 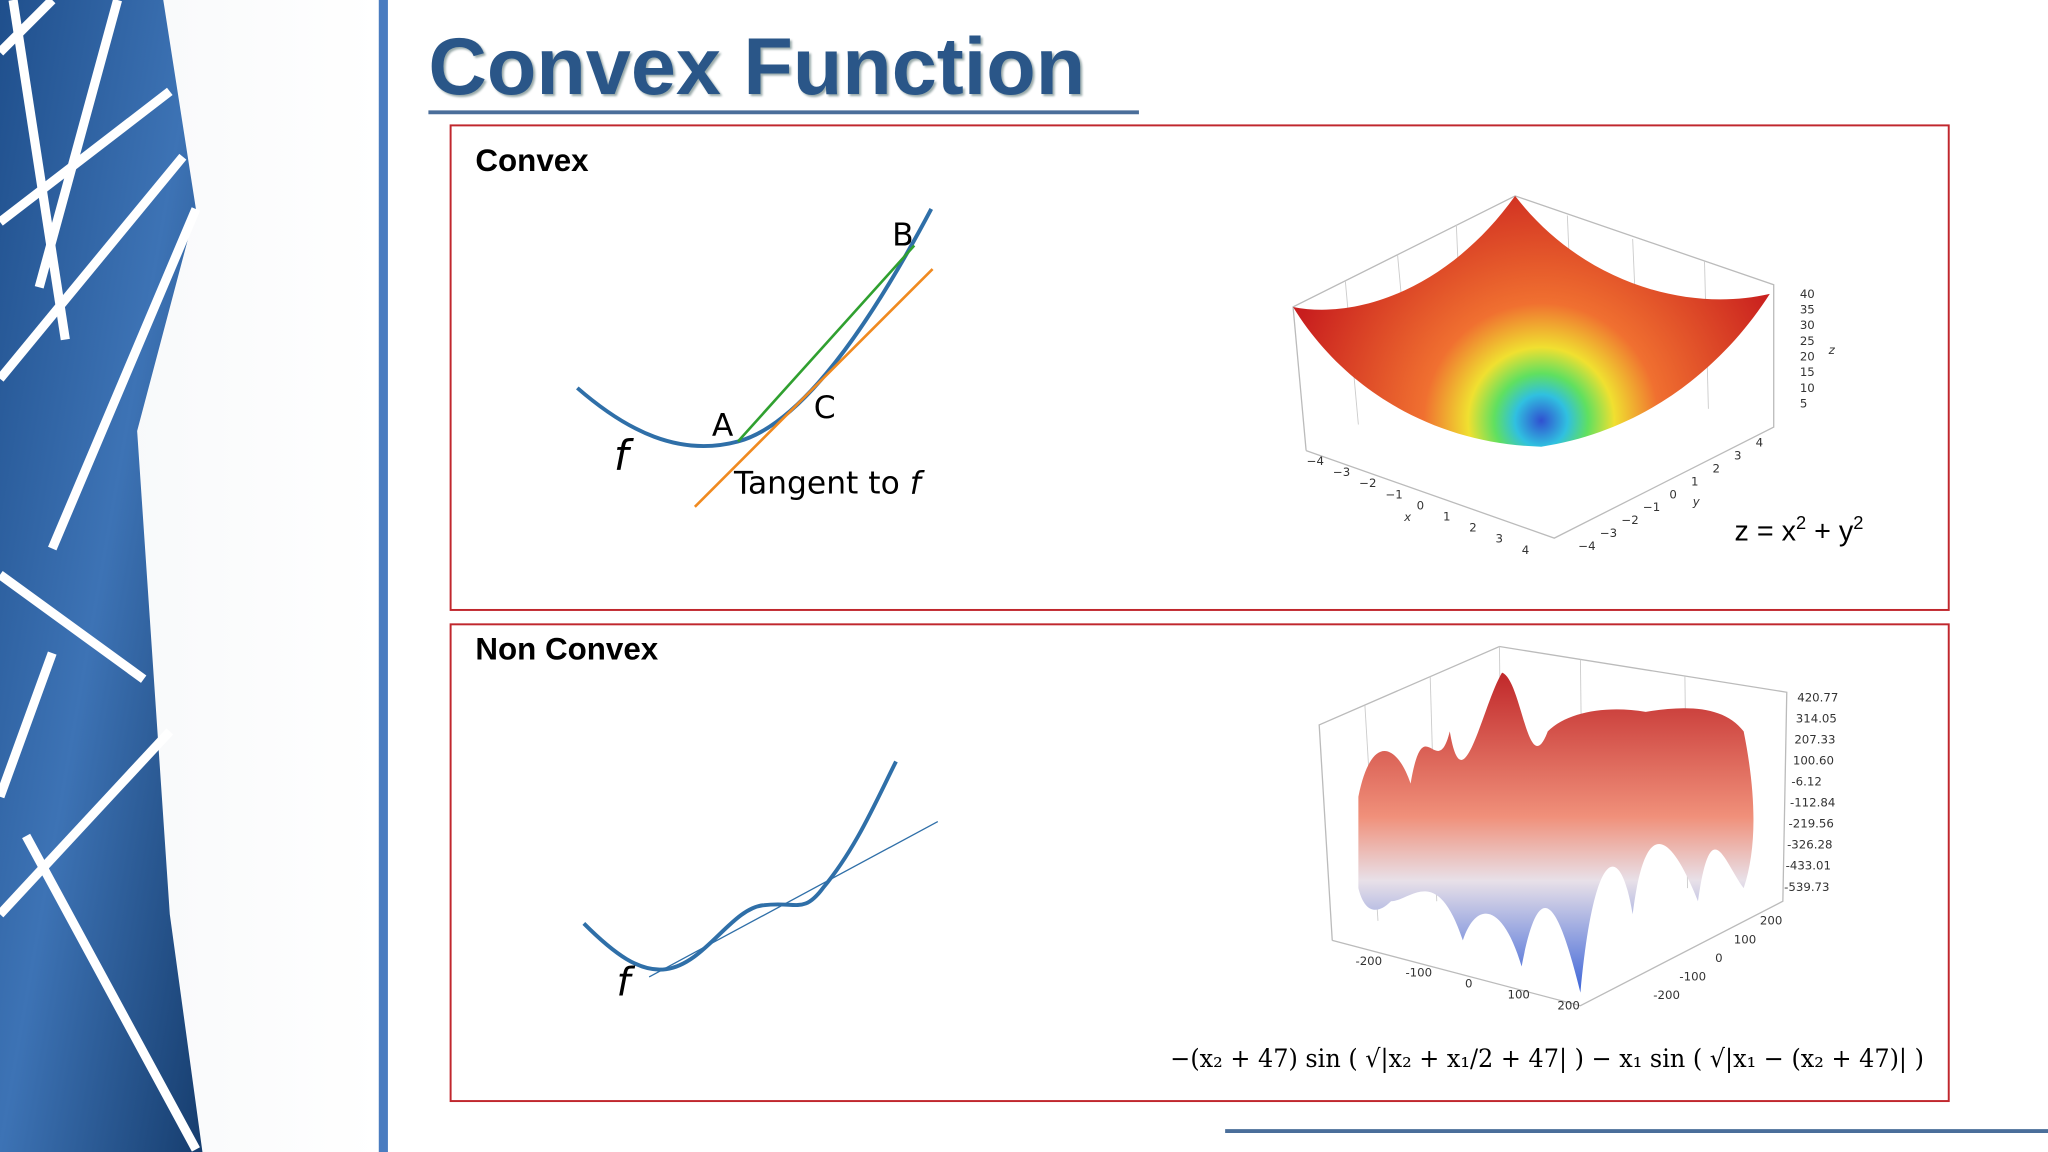 What do you see at coordinates (1807, 309) in the screenshot?
I see `tick-label: 35` at bounding box center [1807, 309].